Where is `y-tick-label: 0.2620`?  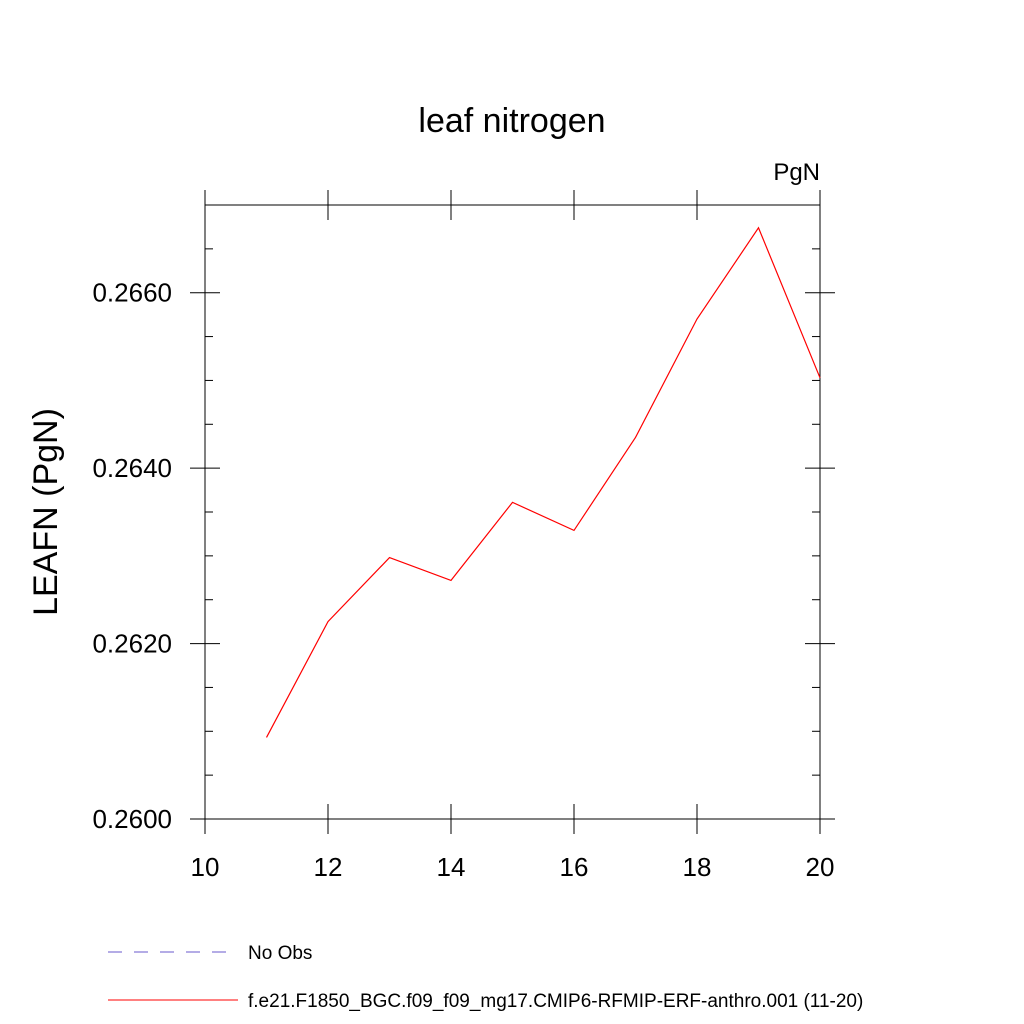 y-tick-label: 0.2620 is located at coordinates (132, 644).